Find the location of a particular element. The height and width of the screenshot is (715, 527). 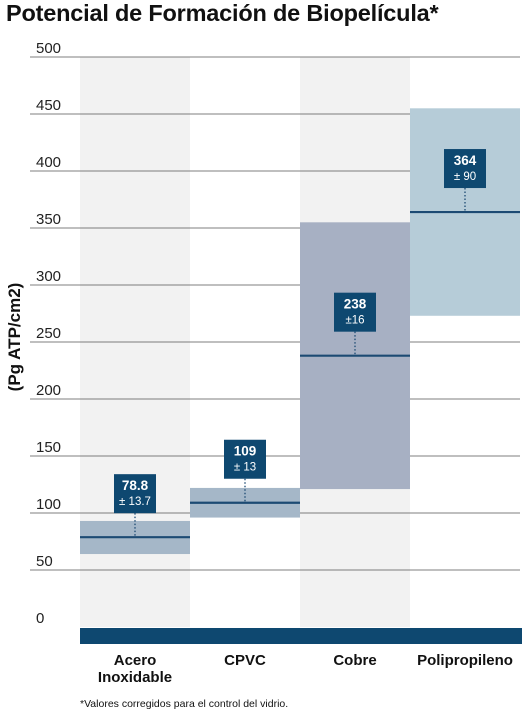

y-tick-label: 200 is located at coordinates (48, 390).